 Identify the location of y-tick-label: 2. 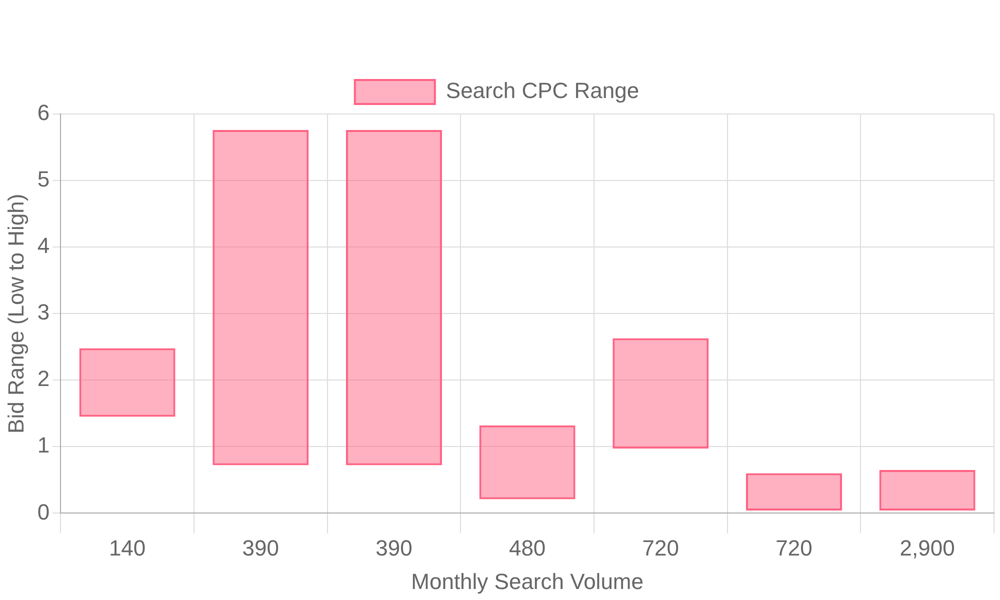
(43, 379).